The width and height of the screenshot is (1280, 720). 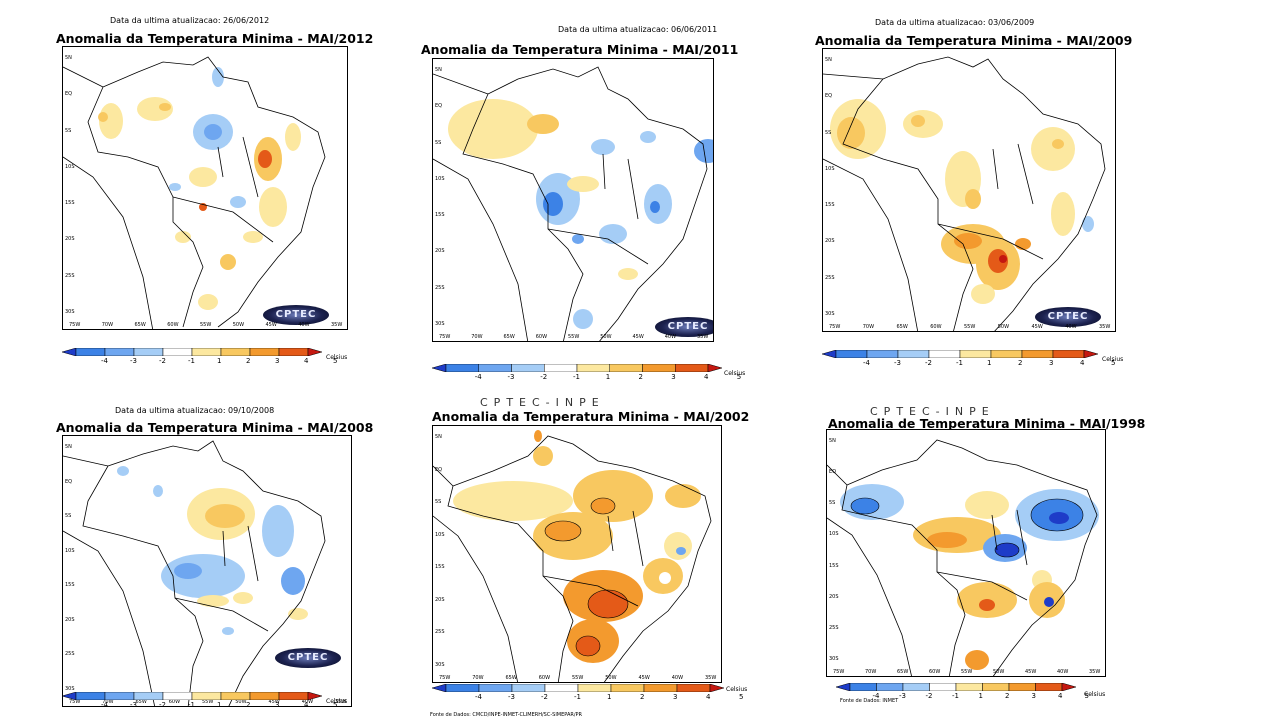 I want to click on update-date: Data da ultima atualizacao: 03/06/2009, so click(x=955, y=22).